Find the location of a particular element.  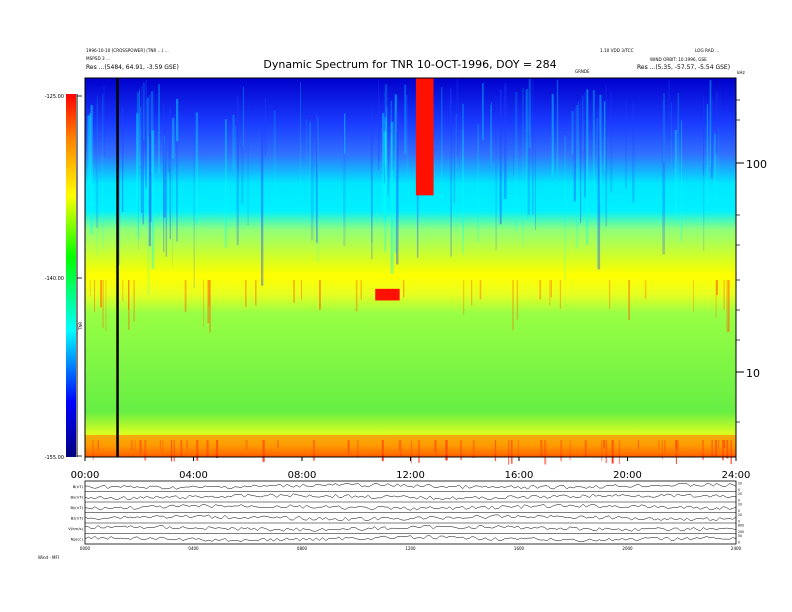

time-tick-label: 04:00 is located at coordinates (193, 475).